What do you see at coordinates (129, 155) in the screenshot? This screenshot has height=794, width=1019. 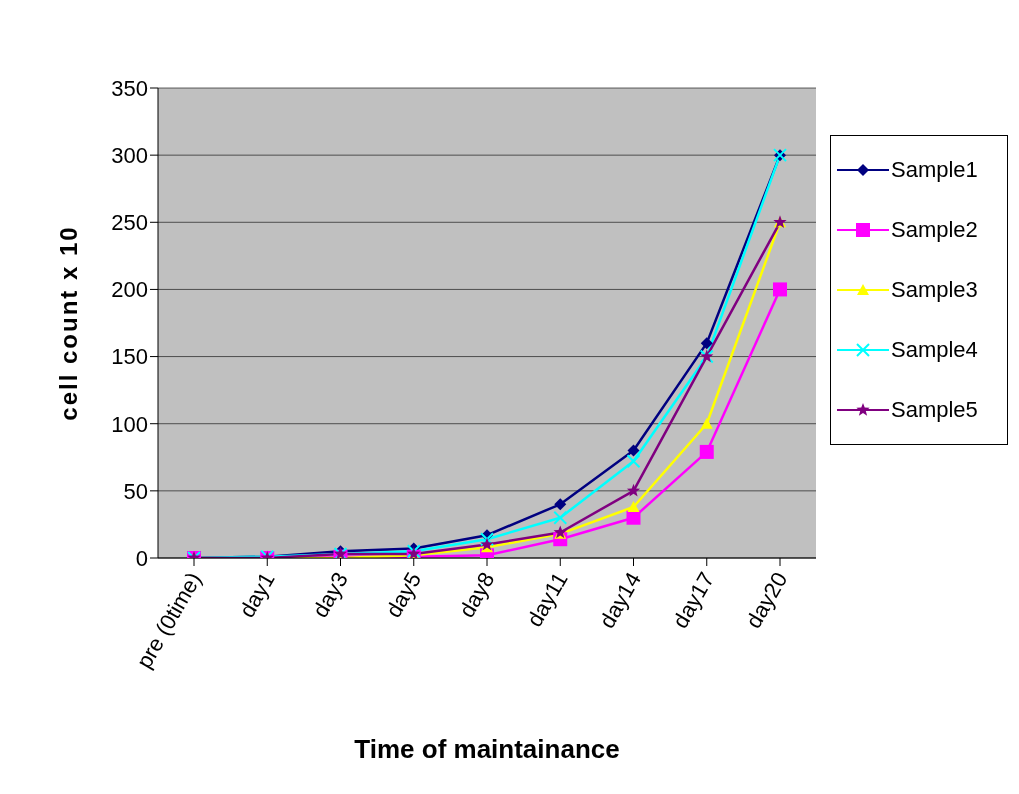 I see `y-tick-label: 300` at bounding box center [129, 155].